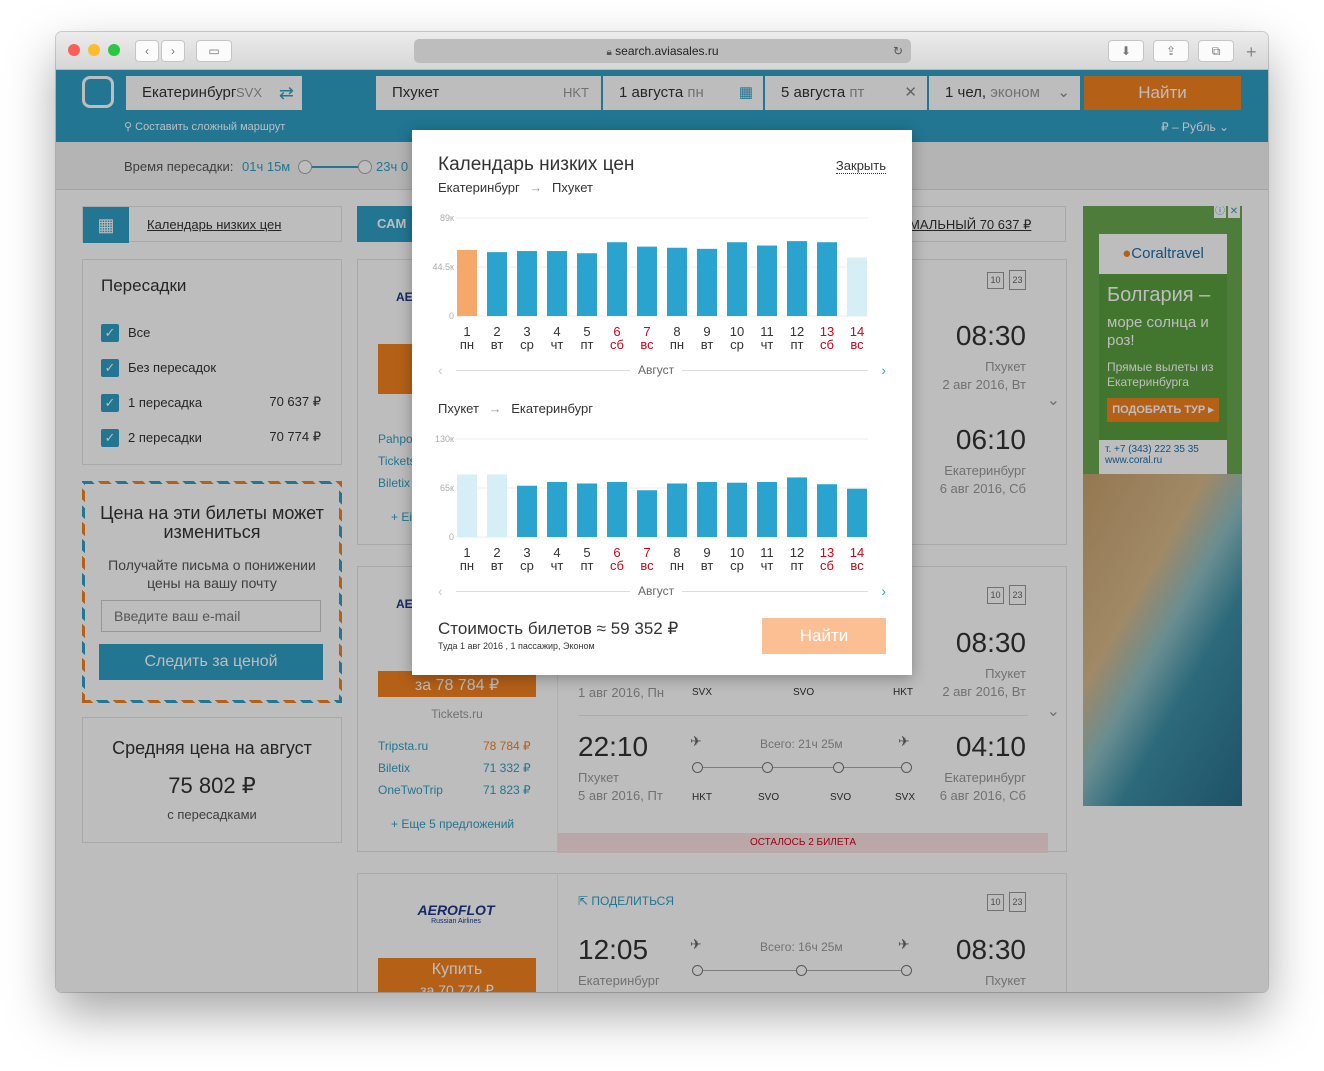  I want to click on modal-find-button: Найти, so click(824, 636).